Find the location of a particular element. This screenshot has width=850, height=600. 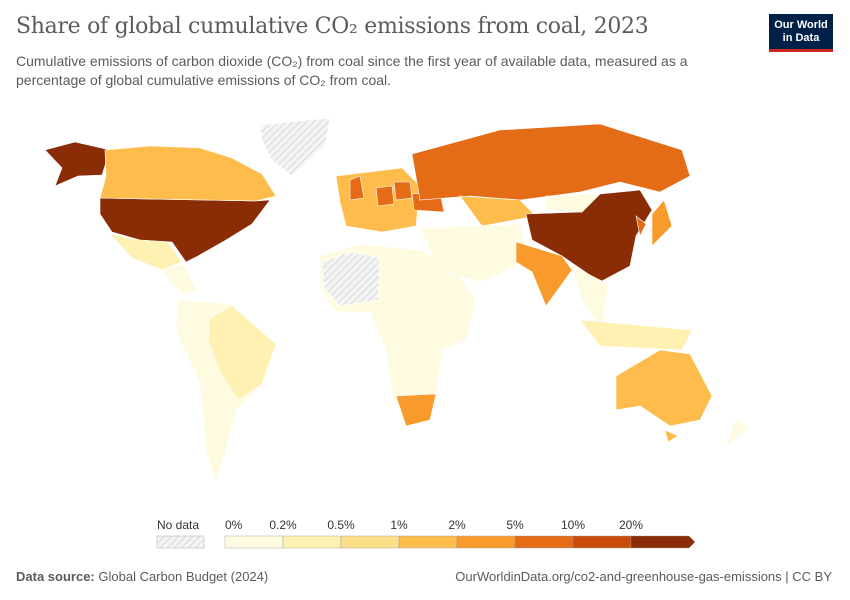

country-indonesia is located at coordinates (636, 335).